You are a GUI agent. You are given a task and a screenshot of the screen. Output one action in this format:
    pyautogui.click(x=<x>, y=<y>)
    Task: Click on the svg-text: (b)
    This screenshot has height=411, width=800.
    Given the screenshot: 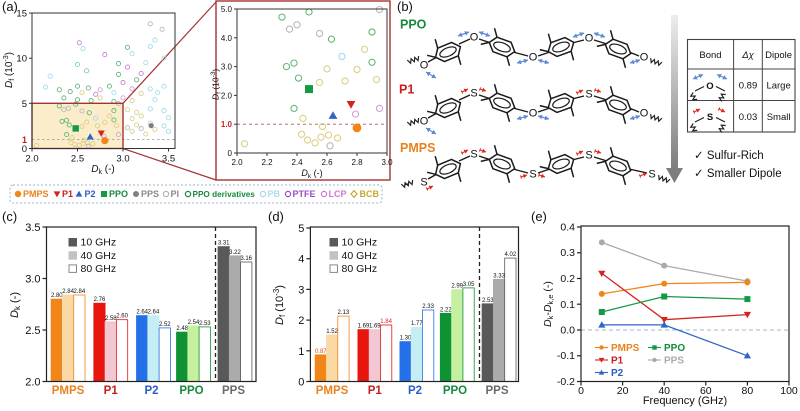 What is the action you would take?
    pyautogui.click(x=405, y=7)
    